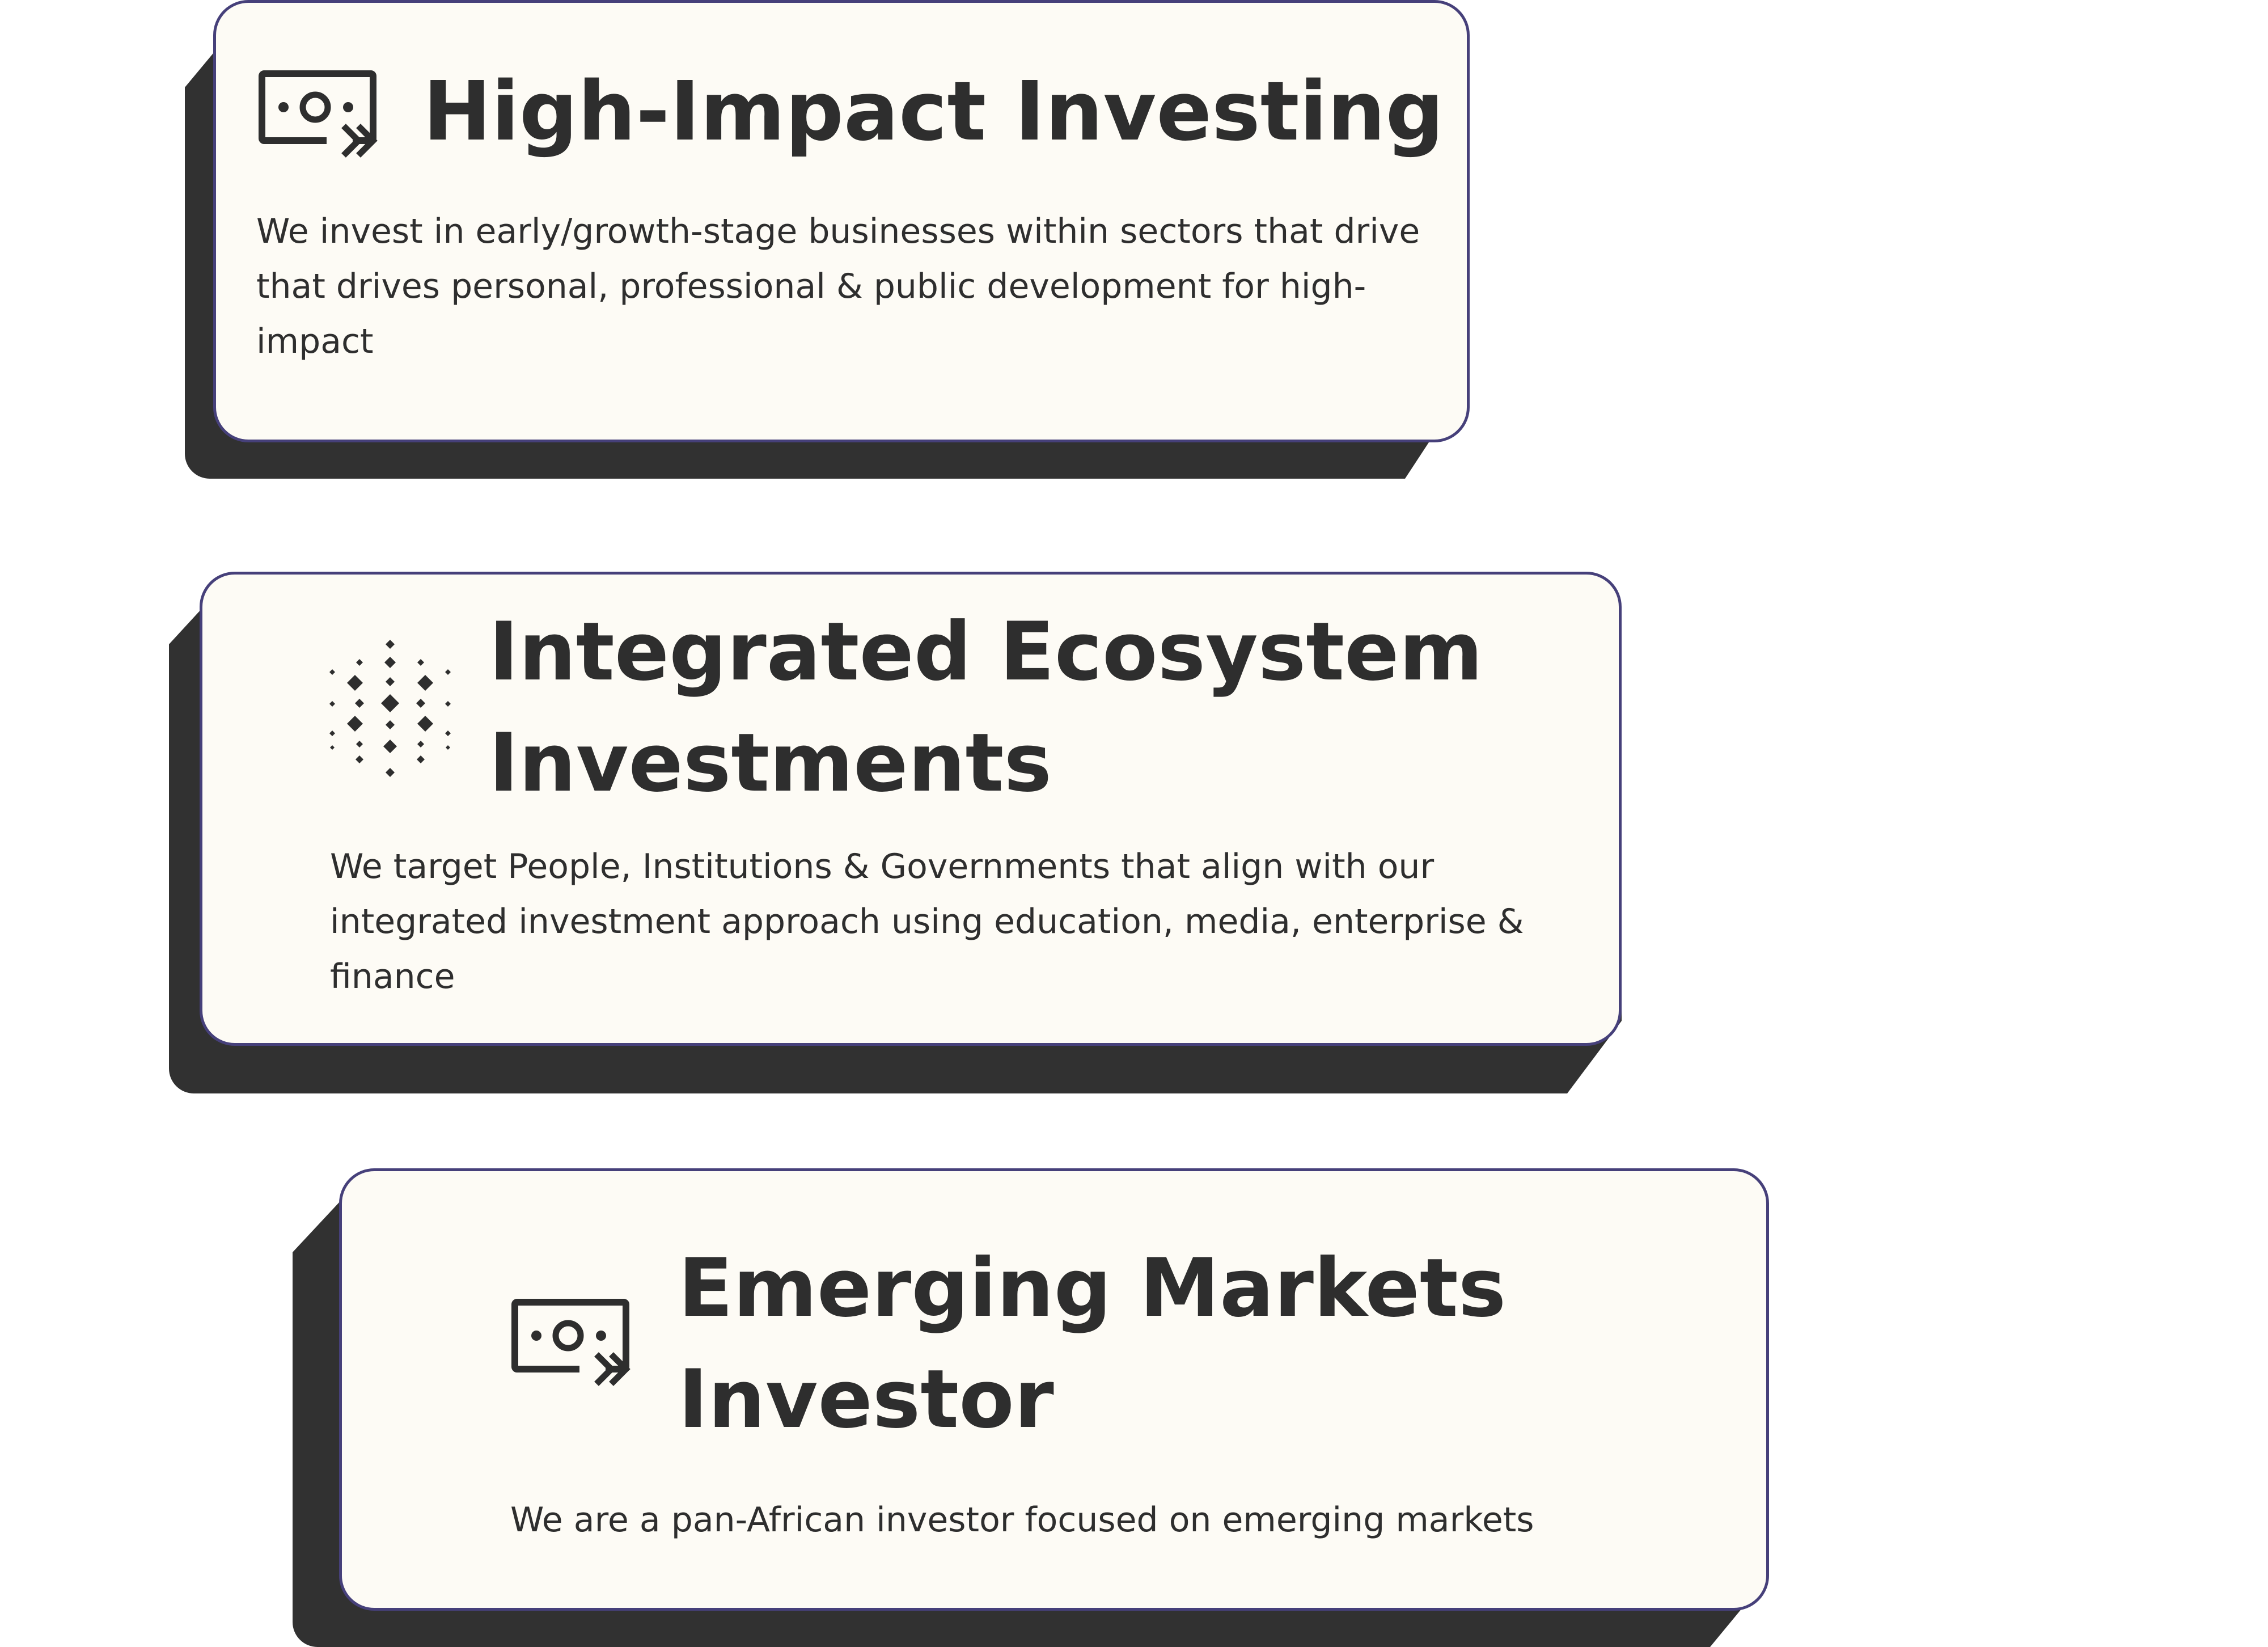 The width and height of the screenshot is (2268, 1647). I want to click on diamond-grid-icon, so click(390, 711).